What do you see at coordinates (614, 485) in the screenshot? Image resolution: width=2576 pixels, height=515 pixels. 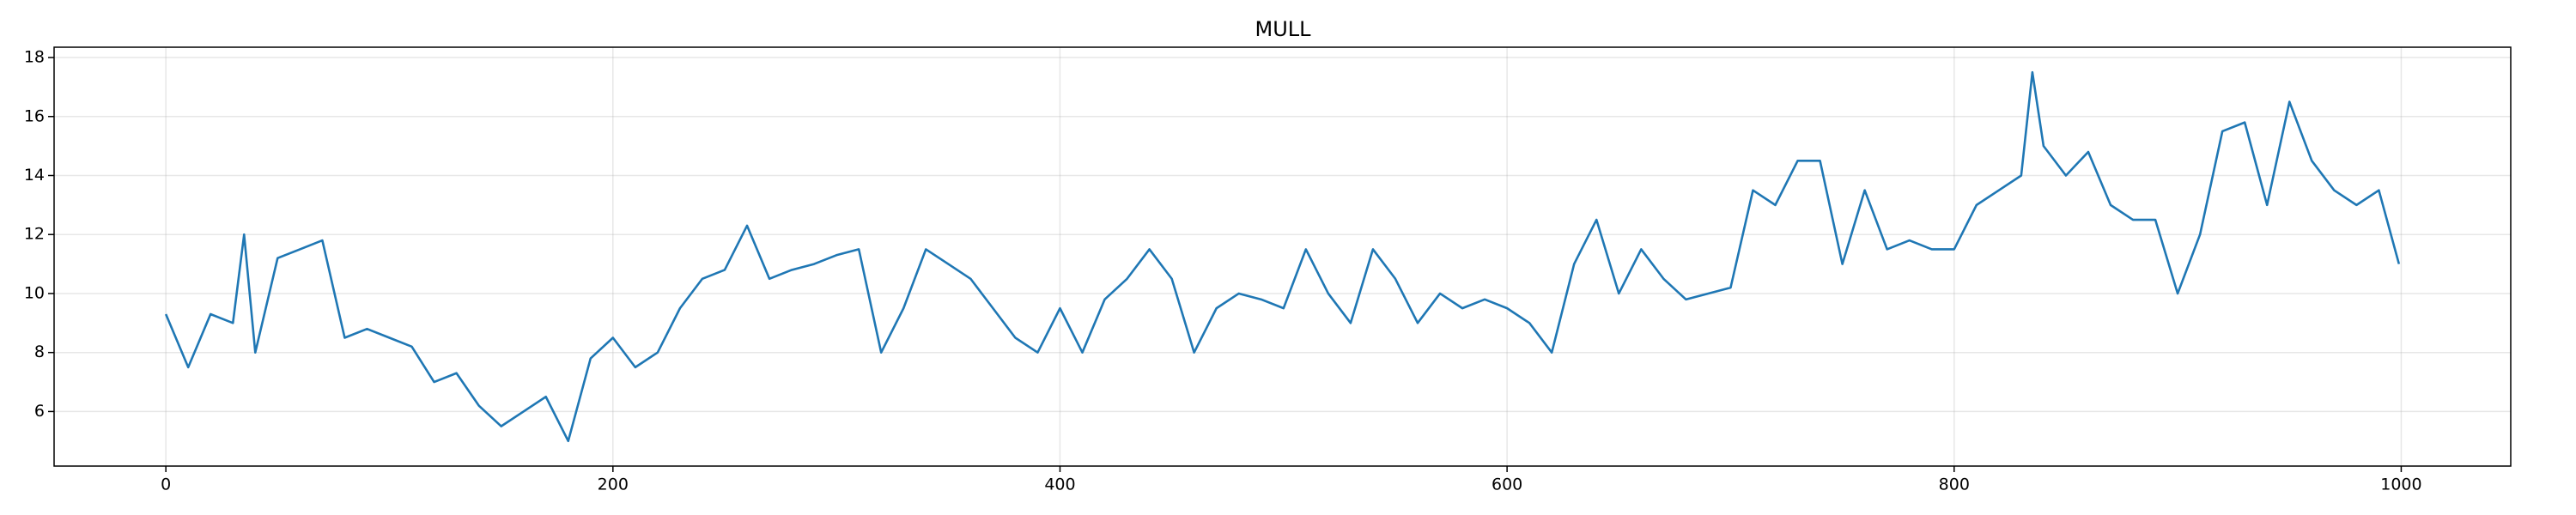 I see `x-tick-label: 200` at bounding box center [614, 485].